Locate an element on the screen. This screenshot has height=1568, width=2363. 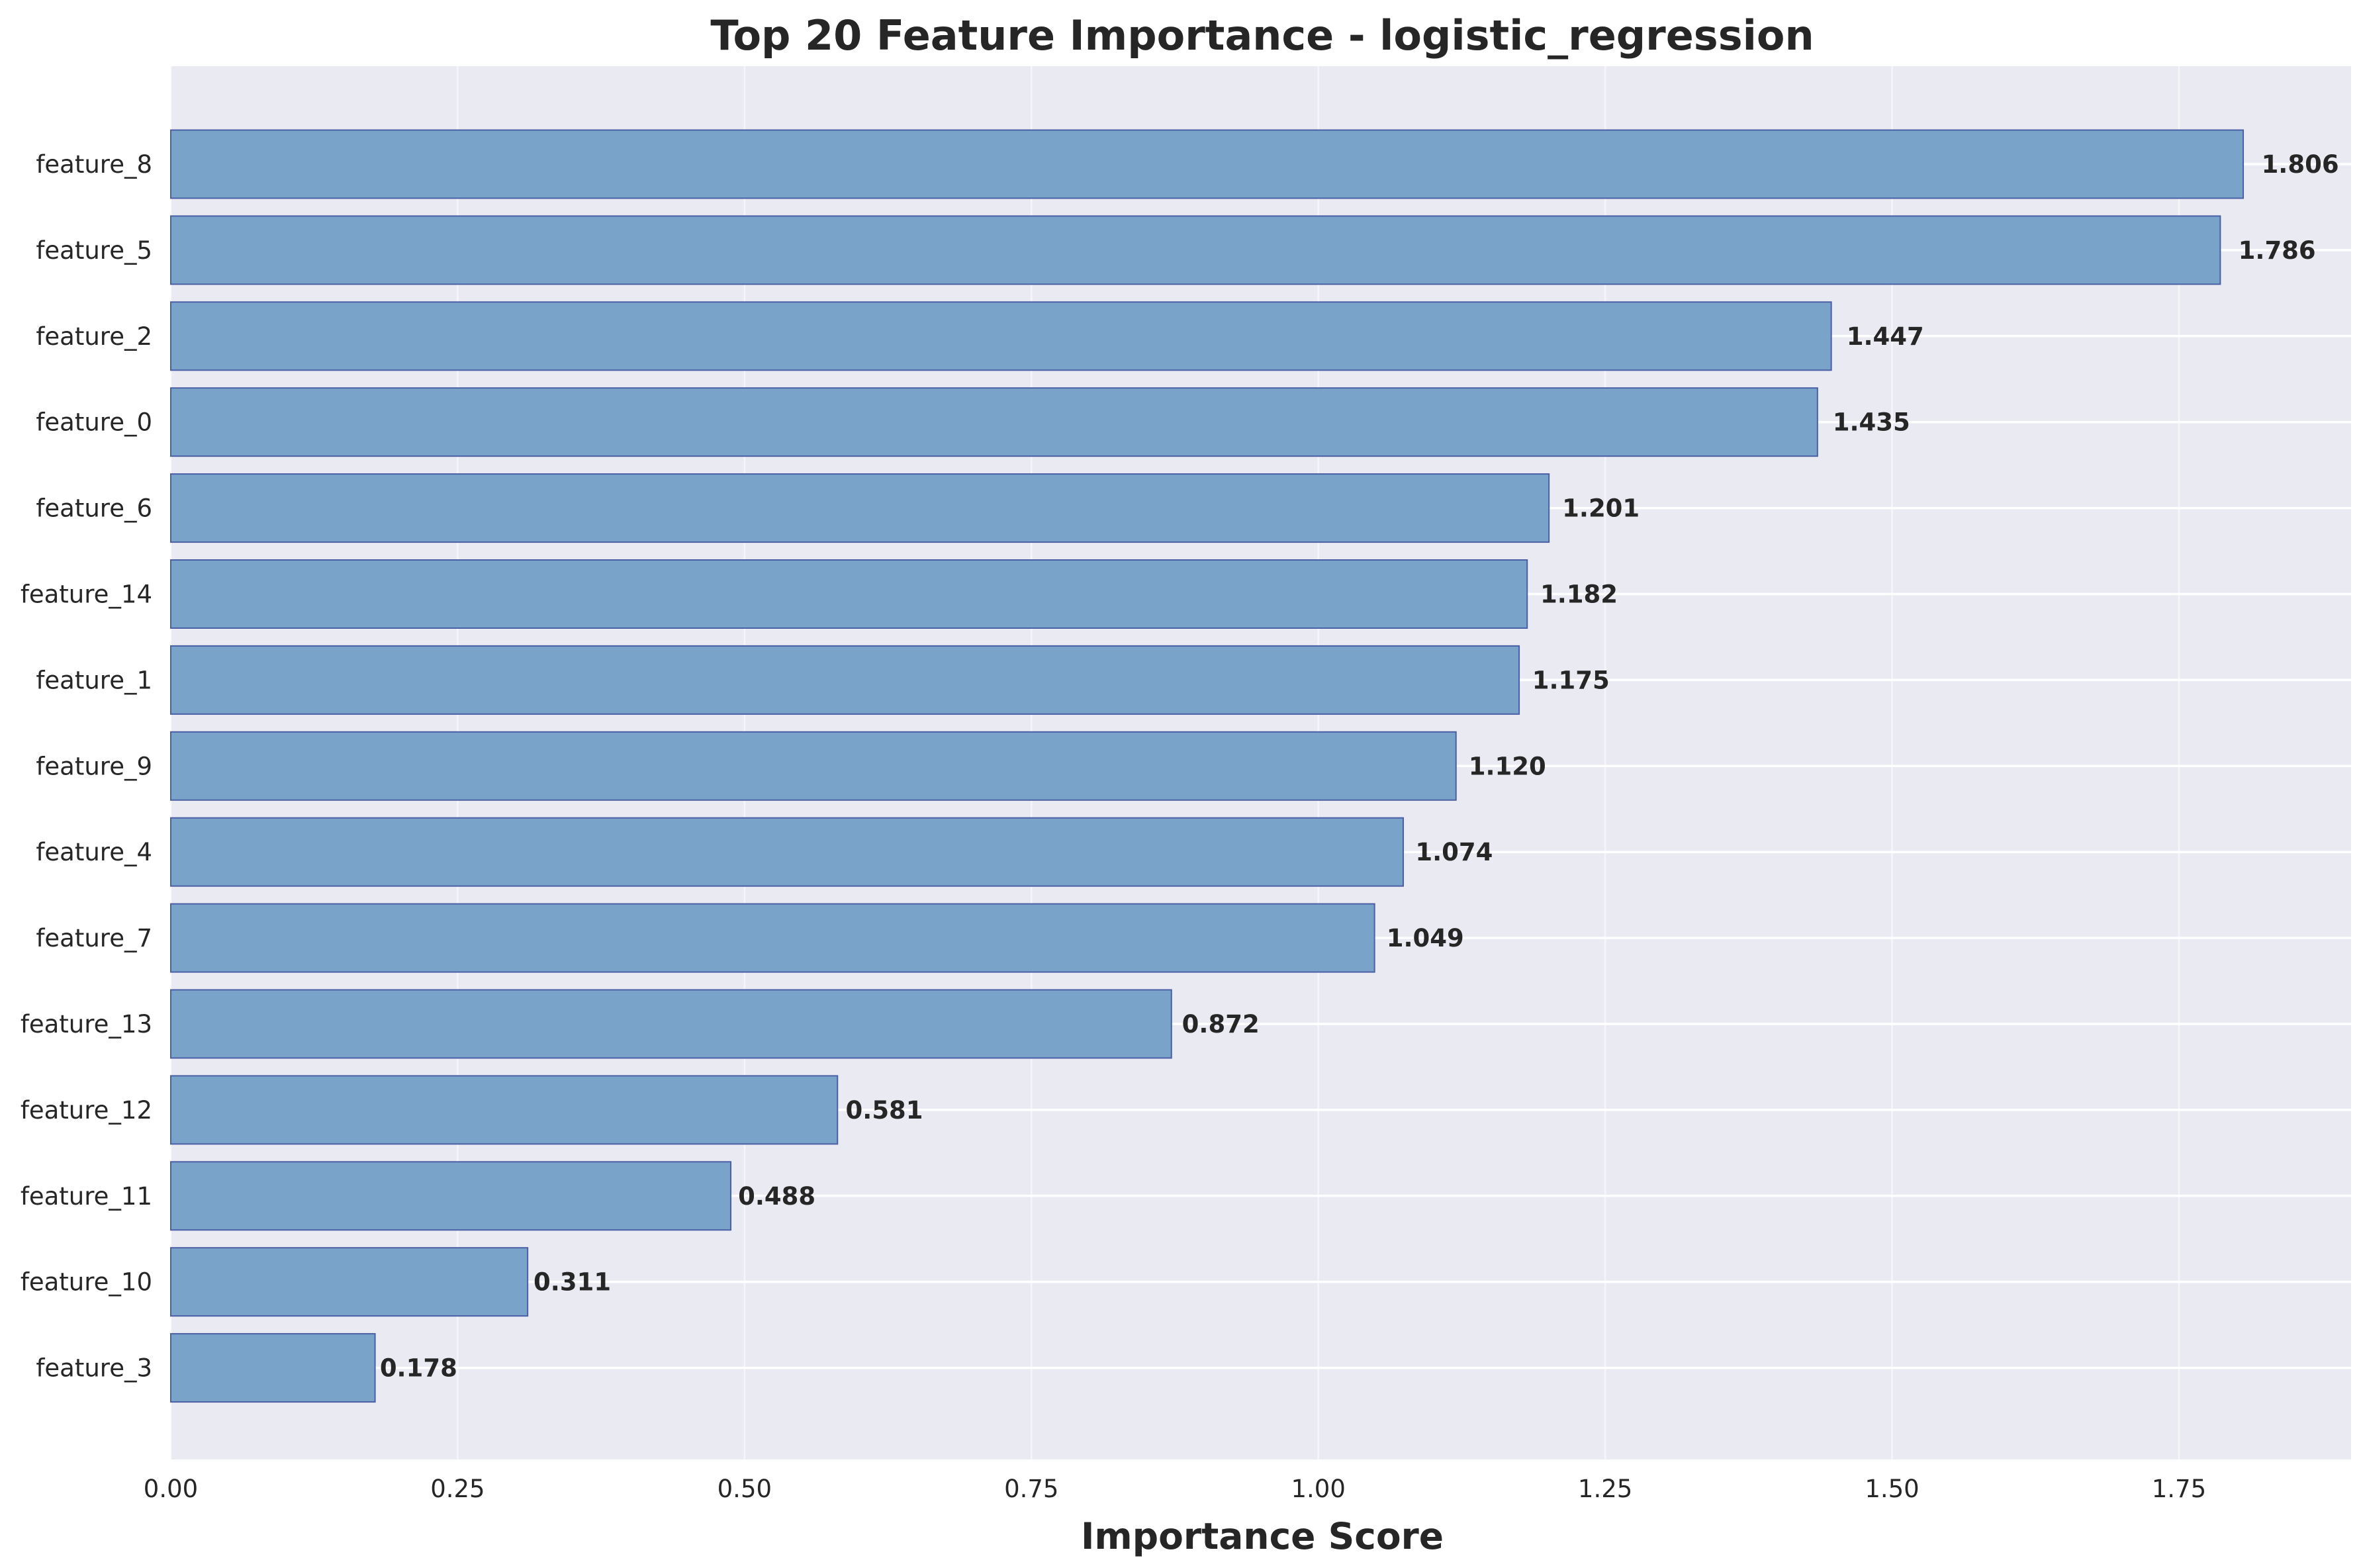
value-label-feature_10: 0.311 is located at coordinates (572, 1282).